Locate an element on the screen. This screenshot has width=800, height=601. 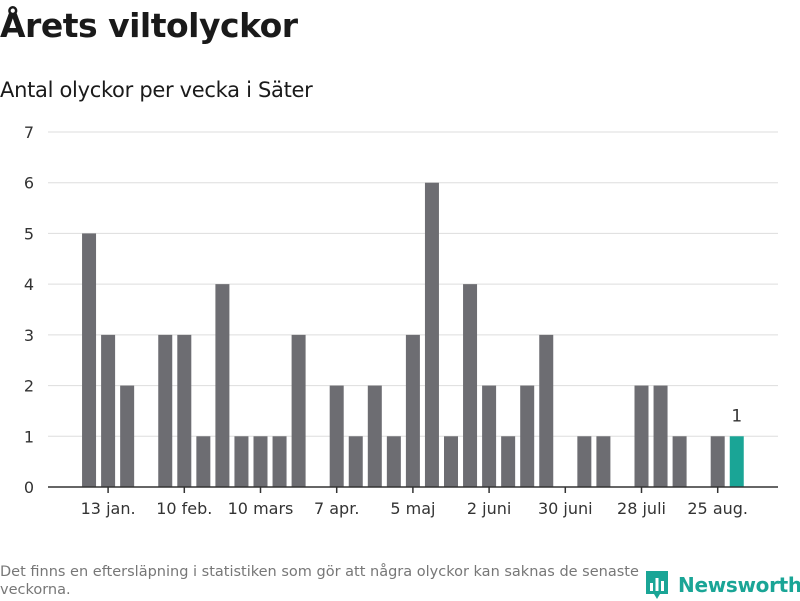
chart-subtitle: Antal olyckor per vecka i Säter is located at coordinates (156, 90).